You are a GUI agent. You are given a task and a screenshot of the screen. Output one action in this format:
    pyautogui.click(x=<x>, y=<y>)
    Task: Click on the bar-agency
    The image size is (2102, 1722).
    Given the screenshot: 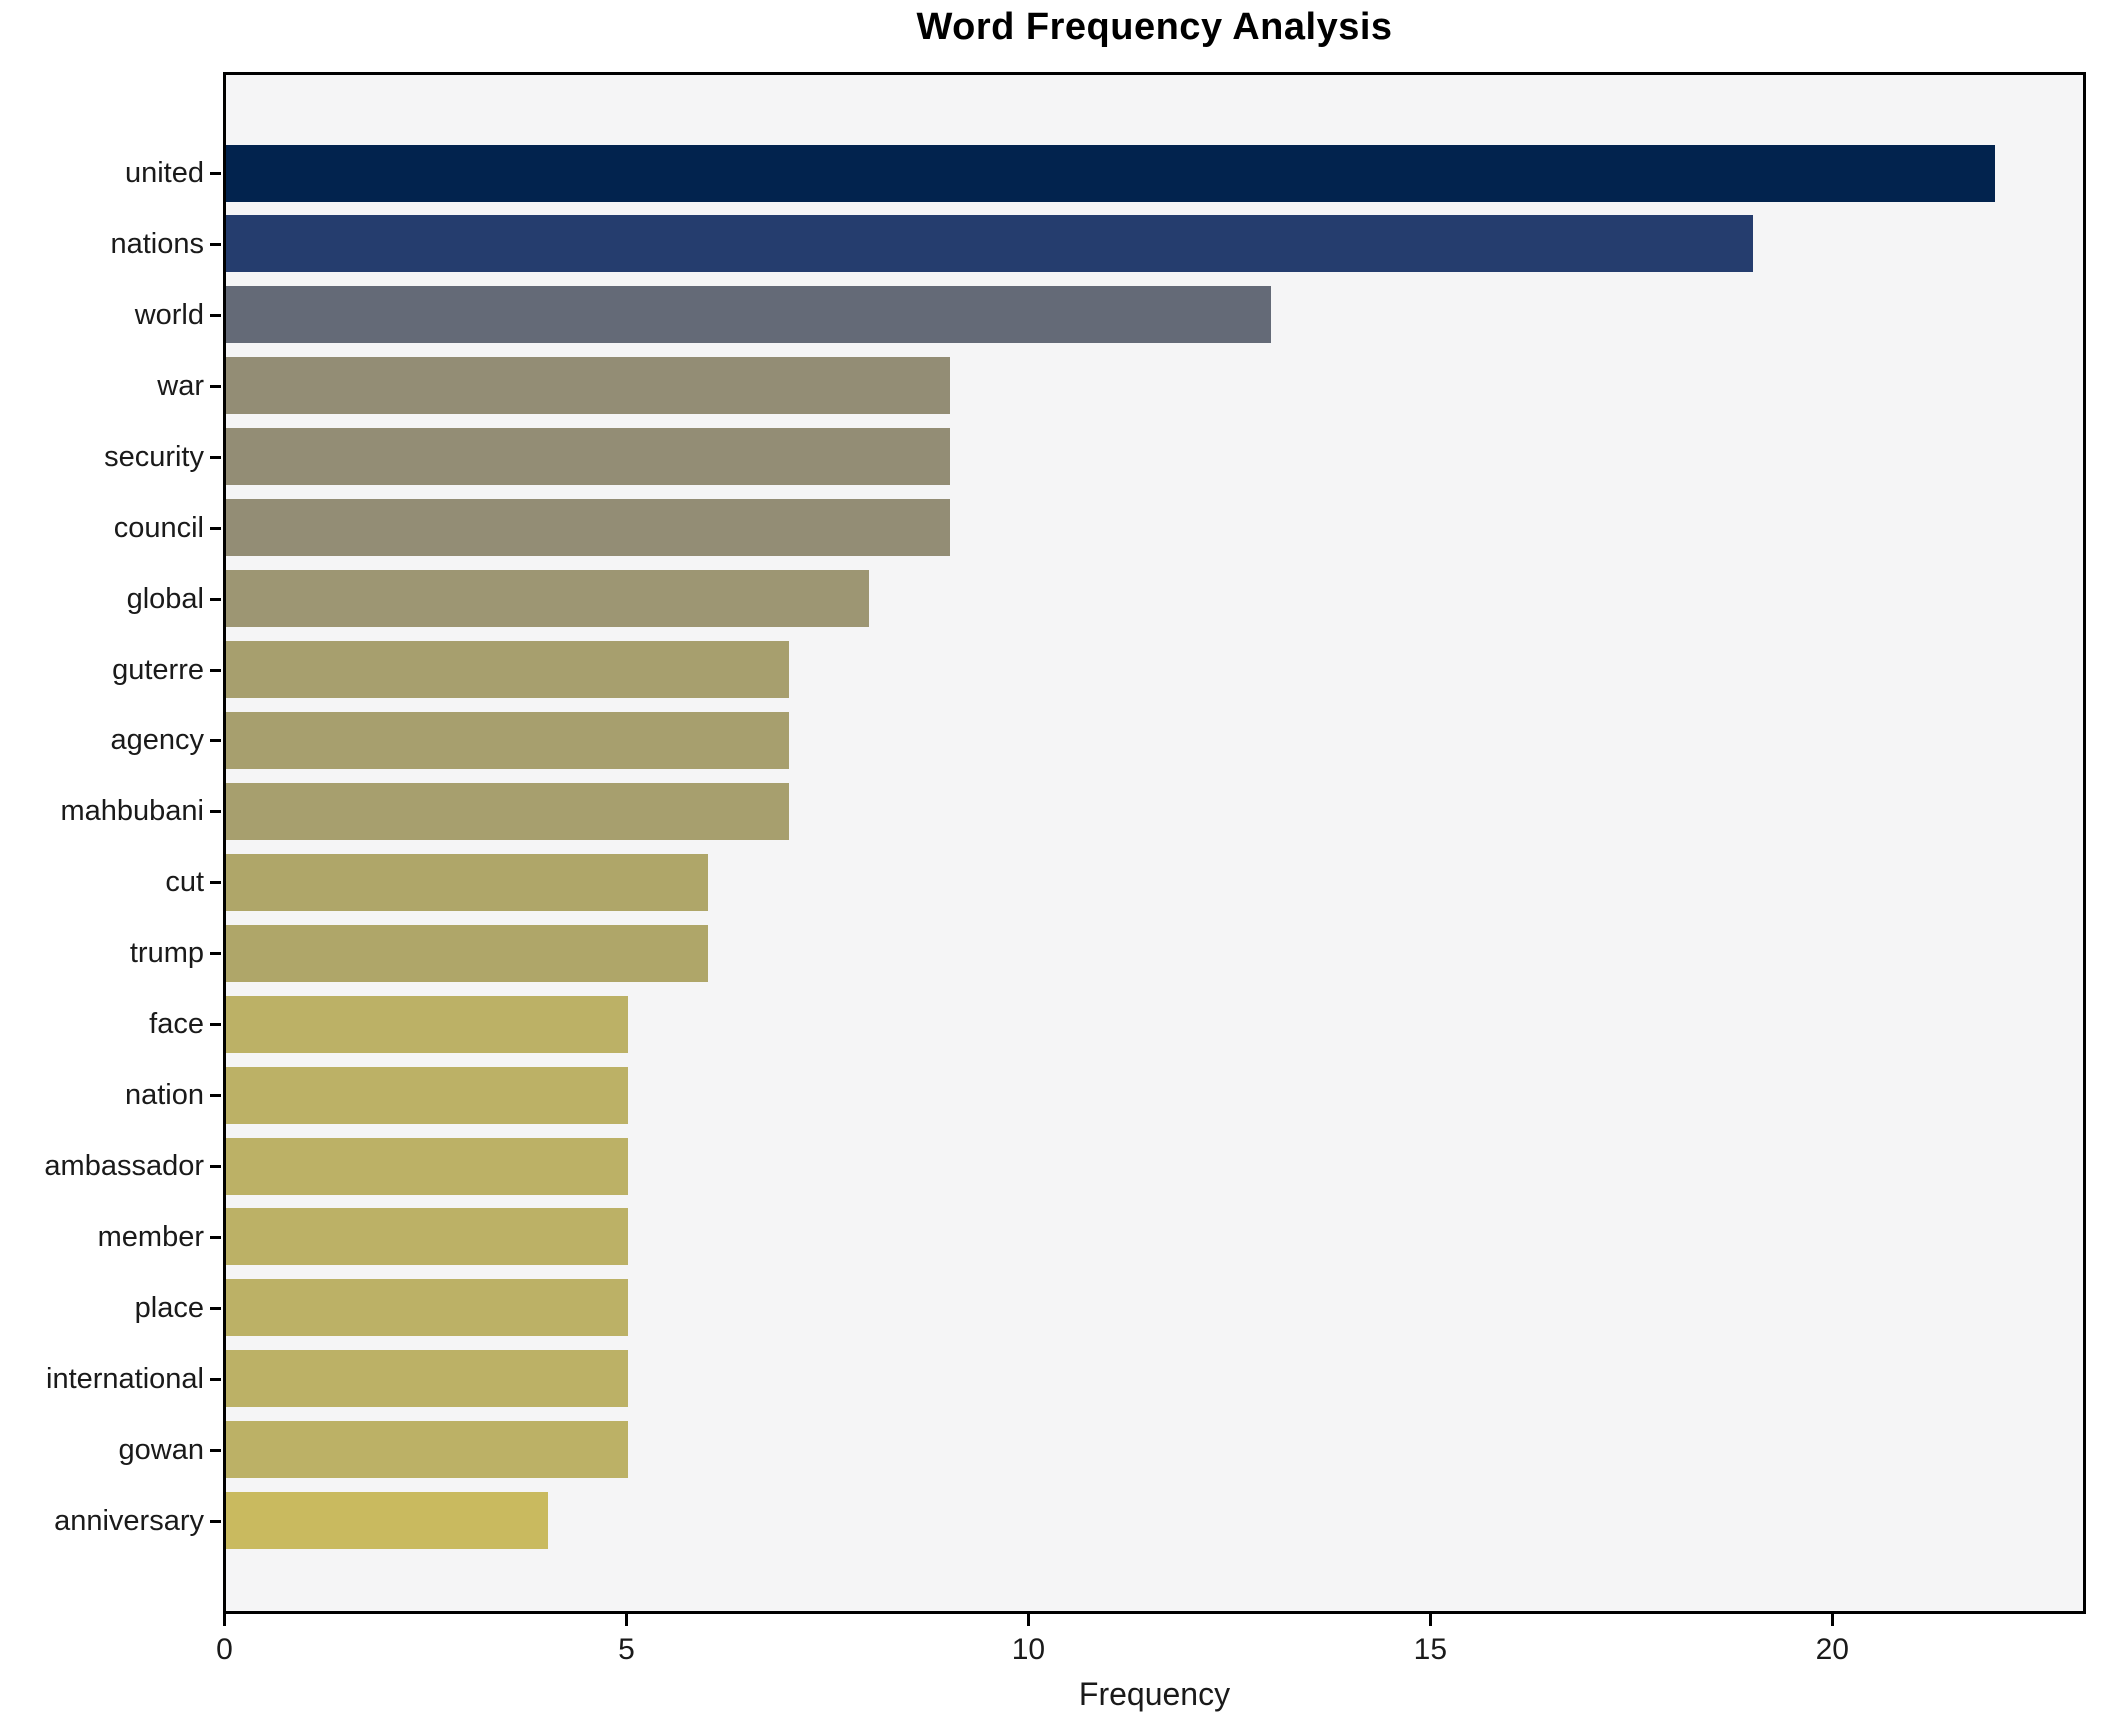 What is the action you would take?
    pyautogui.click(x=507, y=740)
    